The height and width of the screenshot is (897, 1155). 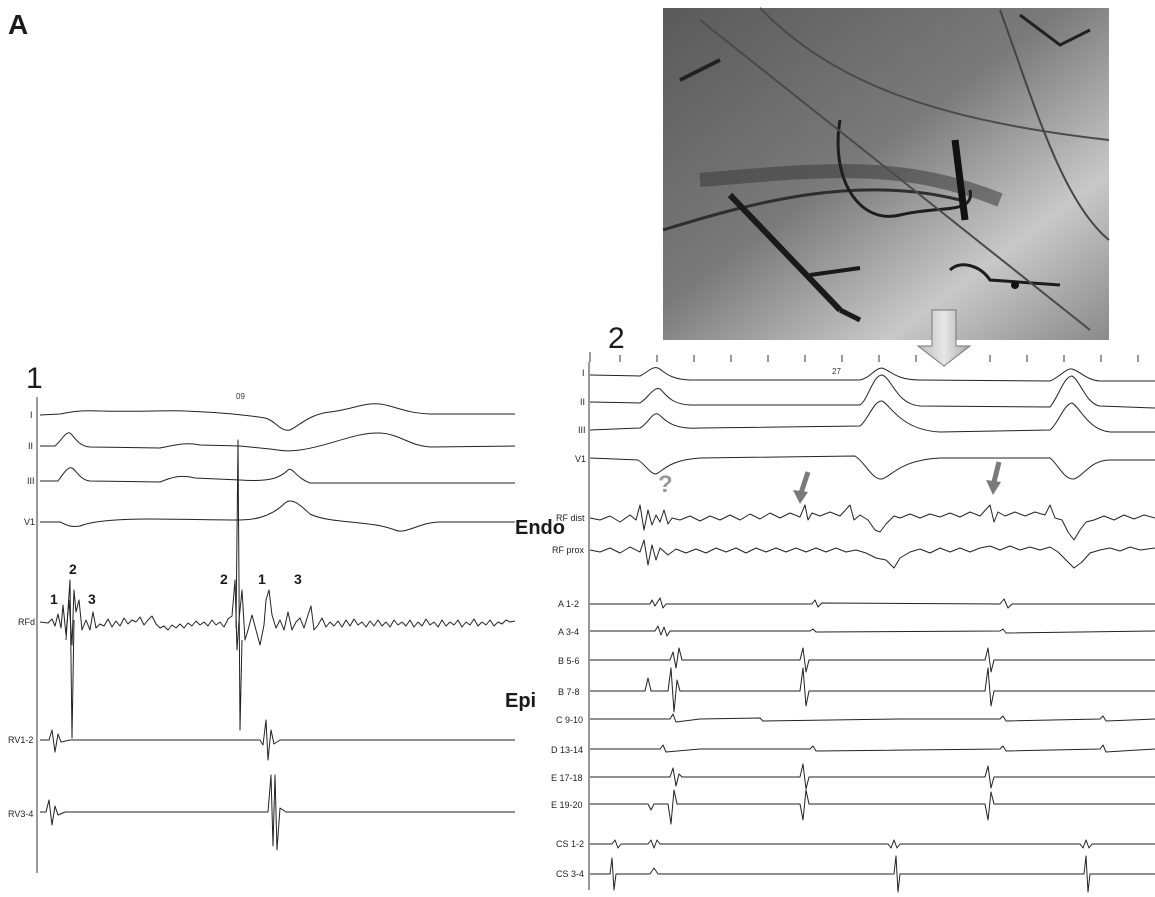 What do you see at coordinates (568, 604) in the screenshot?
I see `p2-lead-A1-2: A 1-2` at bounding box center [568, 604].